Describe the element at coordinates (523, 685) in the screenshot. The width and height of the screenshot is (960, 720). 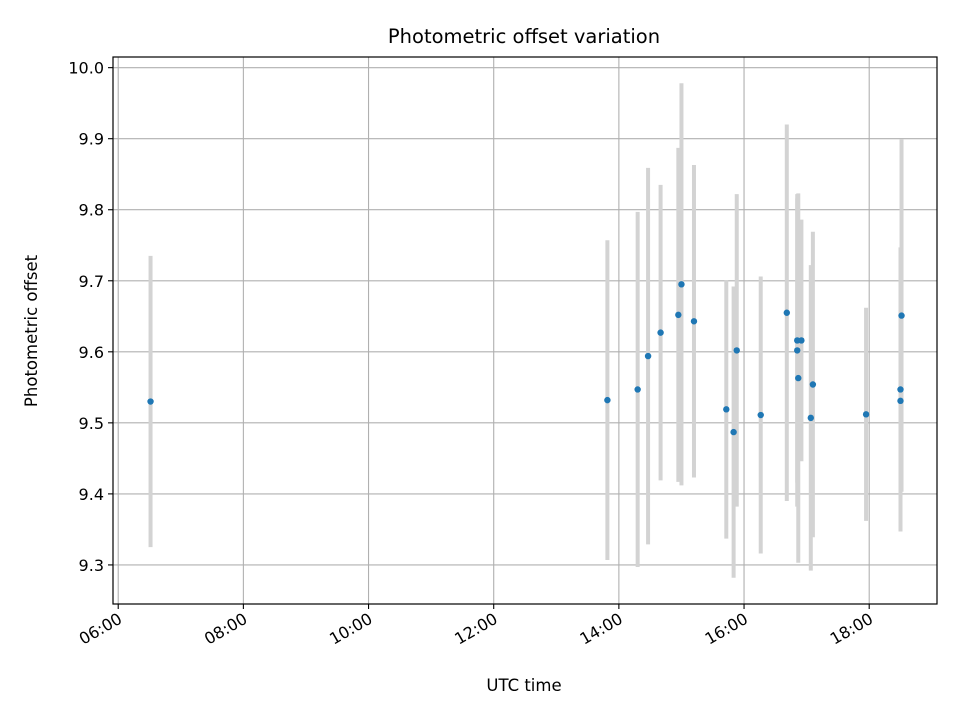
I see `x-axis-label: UTC time` at that location.